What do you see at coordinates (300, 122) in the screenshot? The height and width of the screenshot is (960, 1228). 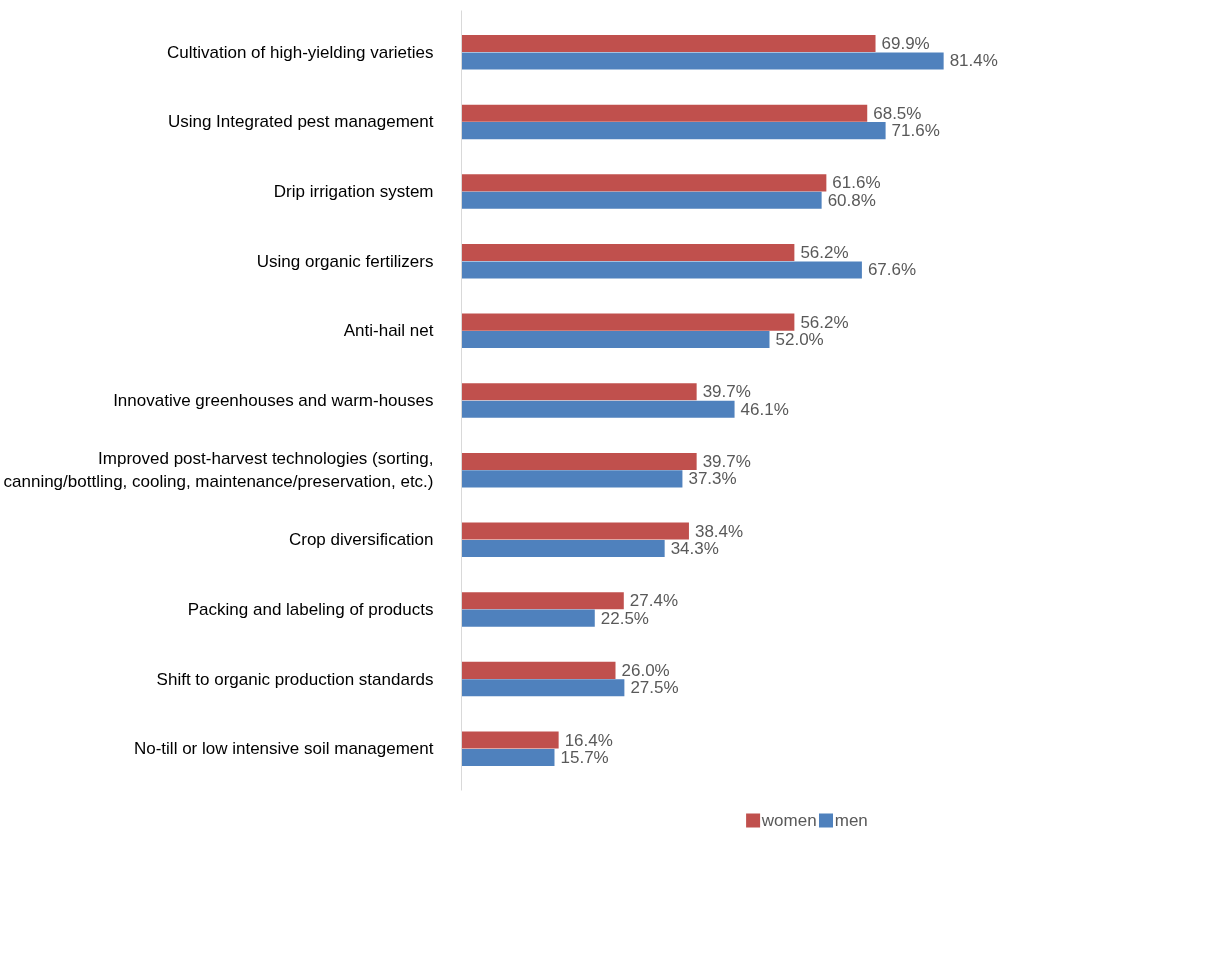 I see `y-tick-label: Using Integrated pest management` at bounding box center [300, 122].